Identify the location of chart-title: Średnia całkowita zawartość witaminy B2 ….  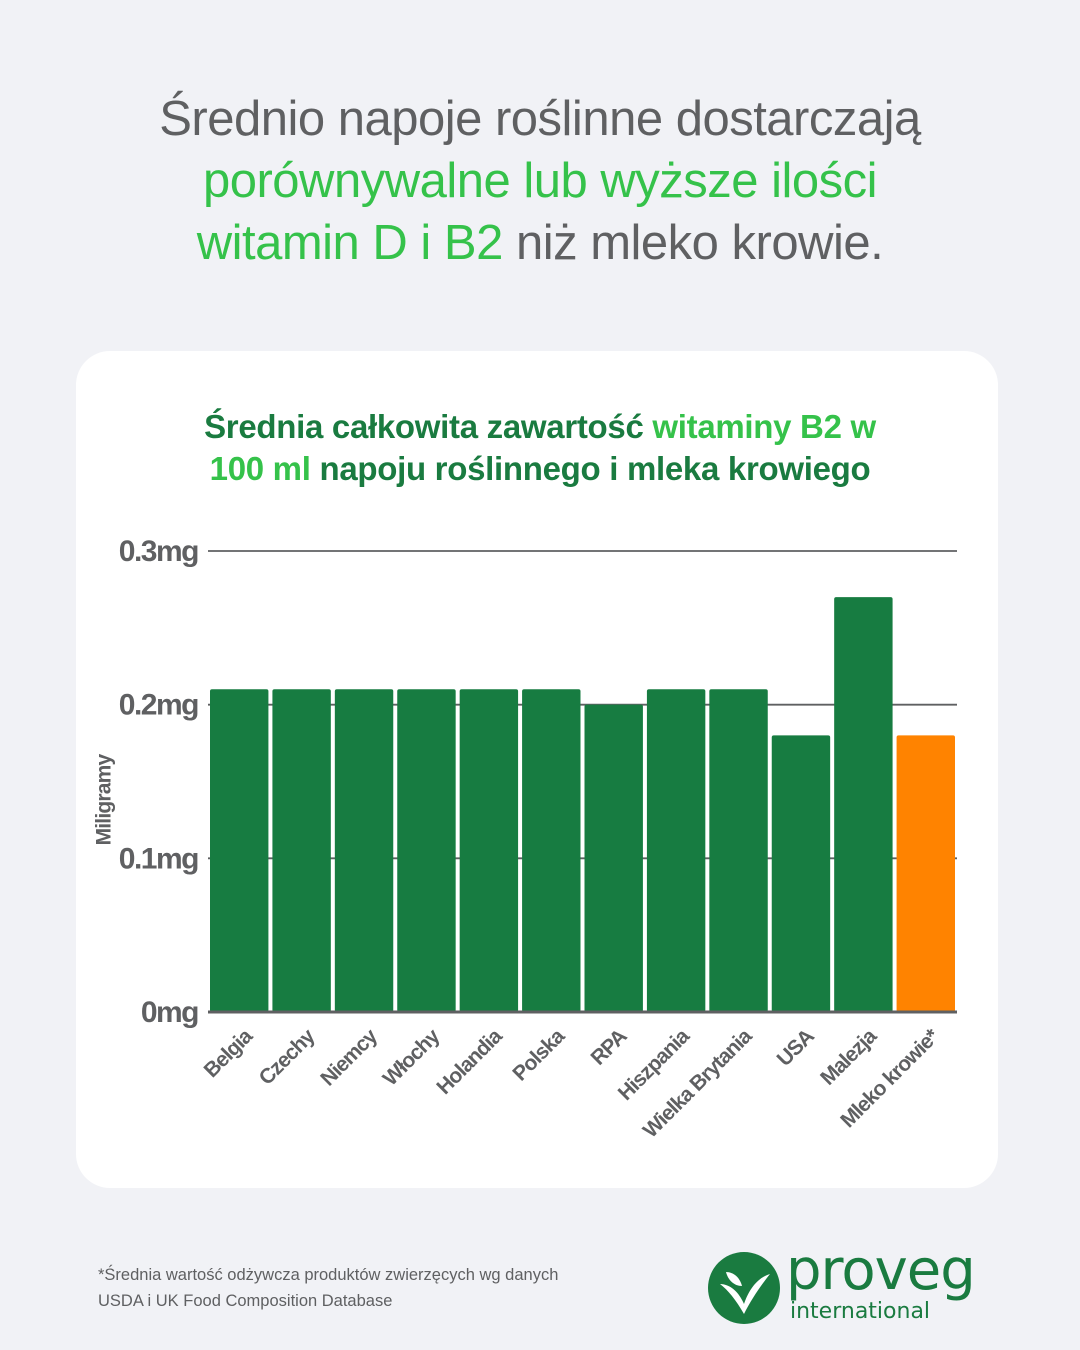
(540, 448).